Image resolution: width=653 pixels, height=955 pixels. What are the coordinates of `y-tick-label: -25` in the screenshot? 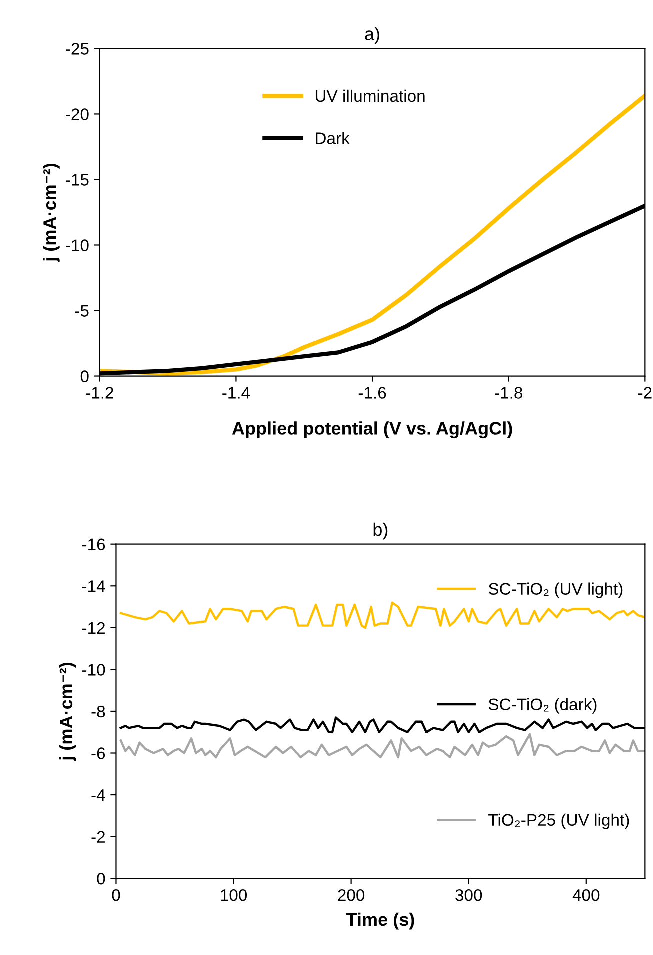 It's located at (77, 49).